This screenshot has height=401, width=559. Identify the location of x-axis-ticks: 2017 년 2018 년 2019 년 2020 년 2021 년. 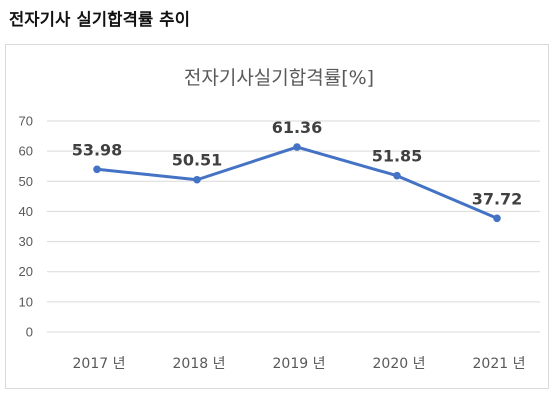
(299, 364).